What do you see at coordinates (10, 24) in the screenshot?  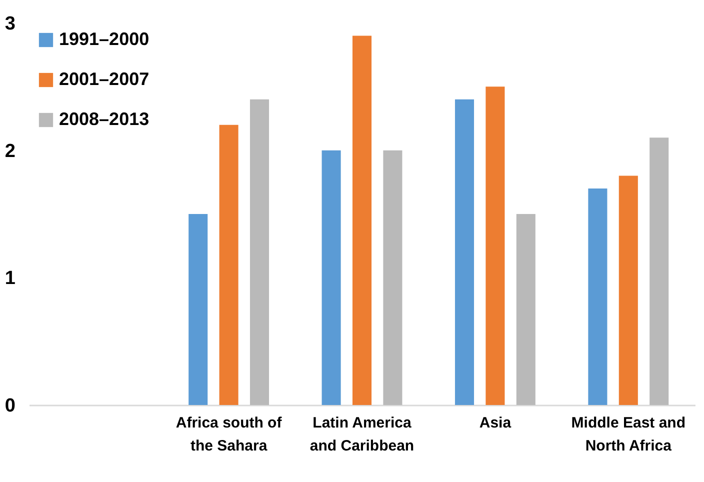 I see `y-tick-label: 3` at bounding box center [10, 24].